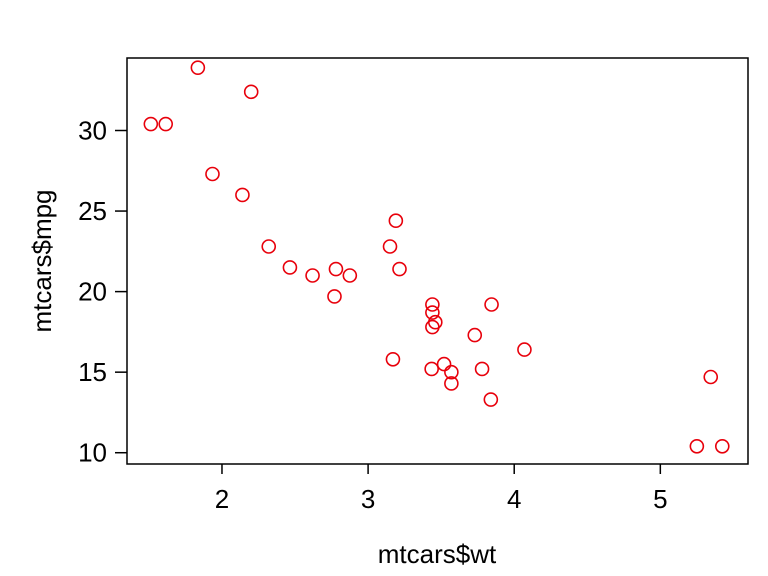 This screenshot has height=576, width=768. I want to click on y-tick-label: 15, so click(92, 372).